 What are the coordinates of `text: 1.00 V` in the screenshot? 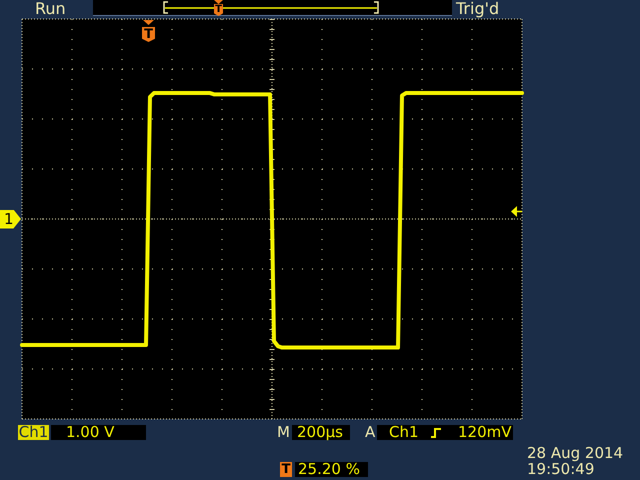 It's located at (90, 432).